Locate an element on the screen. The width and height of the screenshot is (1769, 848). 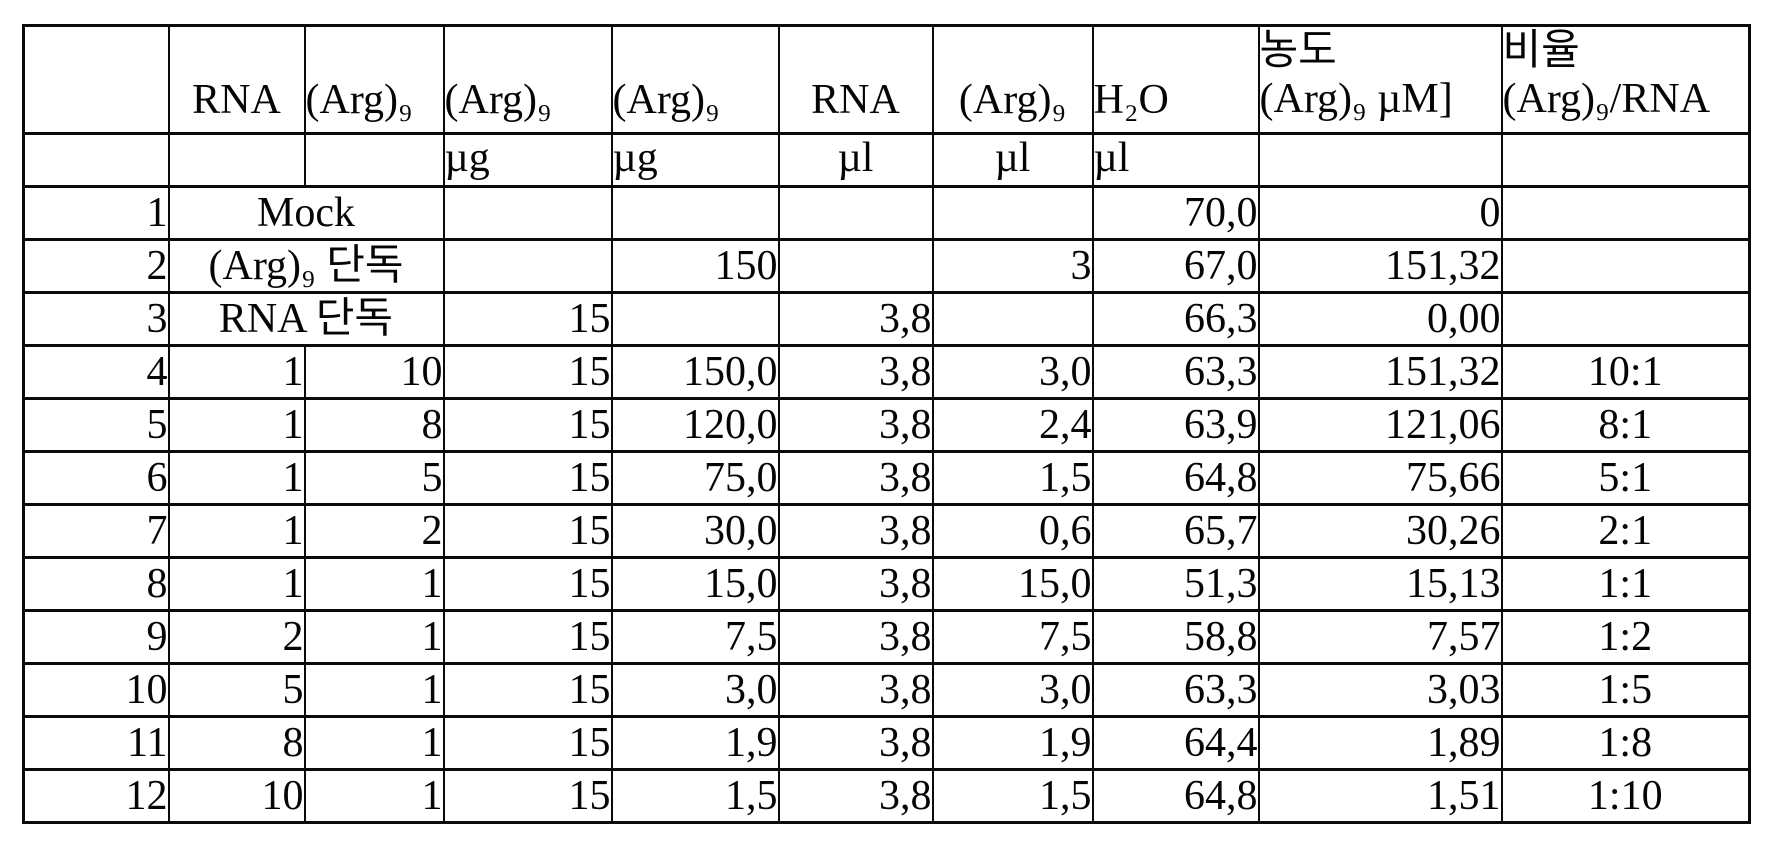
cell-conc: 75,66 is located at coordinates (1380, 477).